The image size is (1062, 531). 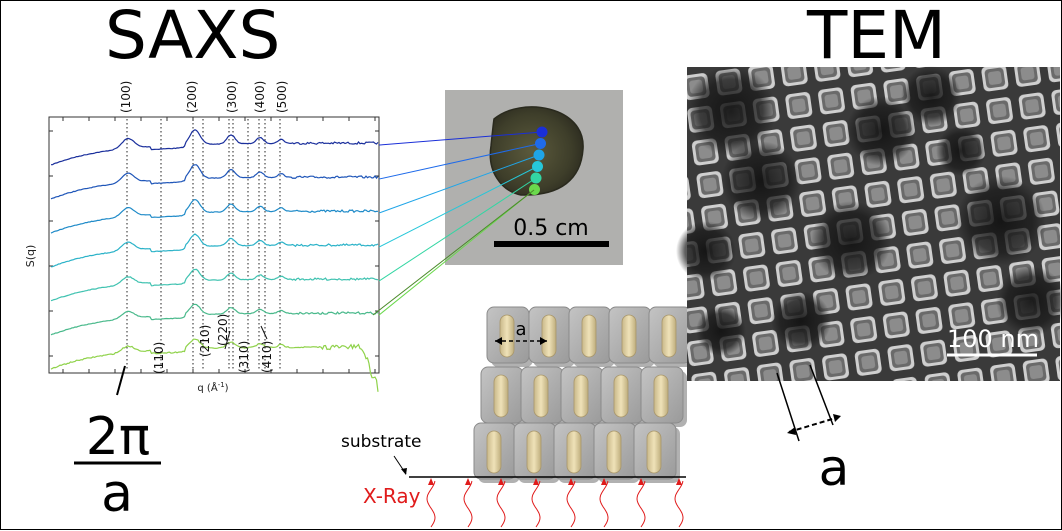 What do you see at coordinates (520, 329) in the screenshot?
I see `schematic-lattice-label: a` at bounding box center [520, 329].